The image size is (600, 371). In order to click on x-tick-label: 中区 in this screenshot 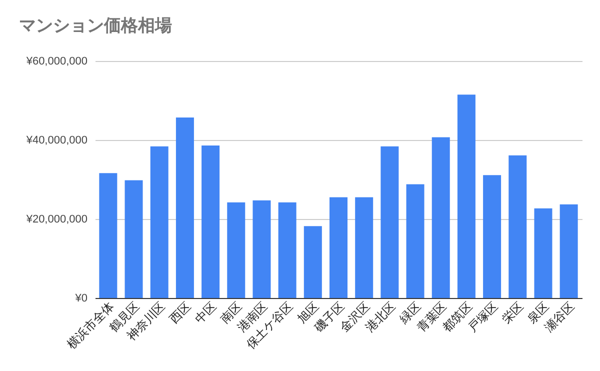, I will do `click(206, 312)`.